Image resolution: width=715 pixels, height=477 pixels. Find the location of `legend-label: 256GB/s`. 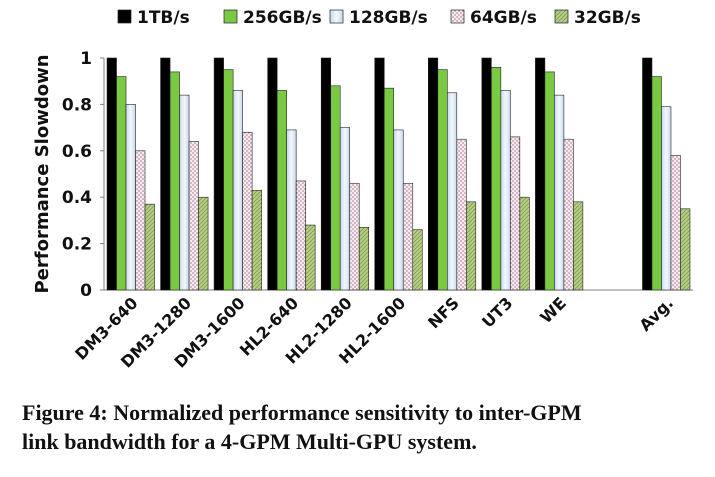

legend-label: 256GB/s is located at coordinates (282, 18).